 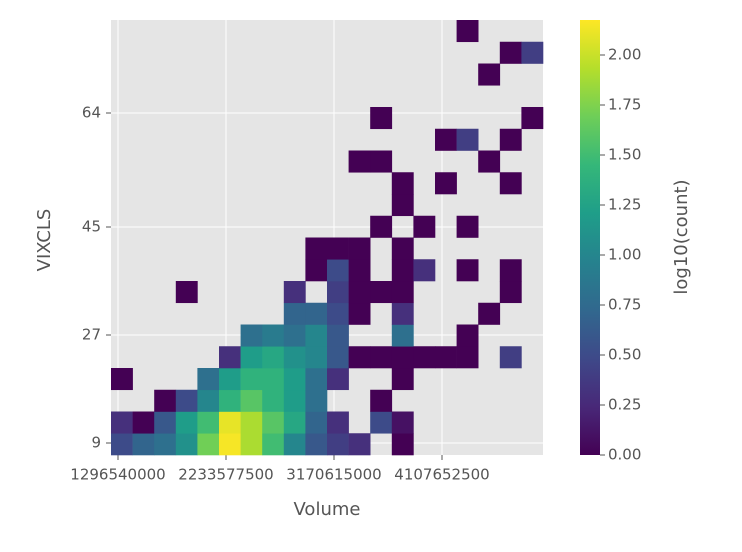 I want to click on colorbar-tick-label: 1.75, so click(x=624, y=105).